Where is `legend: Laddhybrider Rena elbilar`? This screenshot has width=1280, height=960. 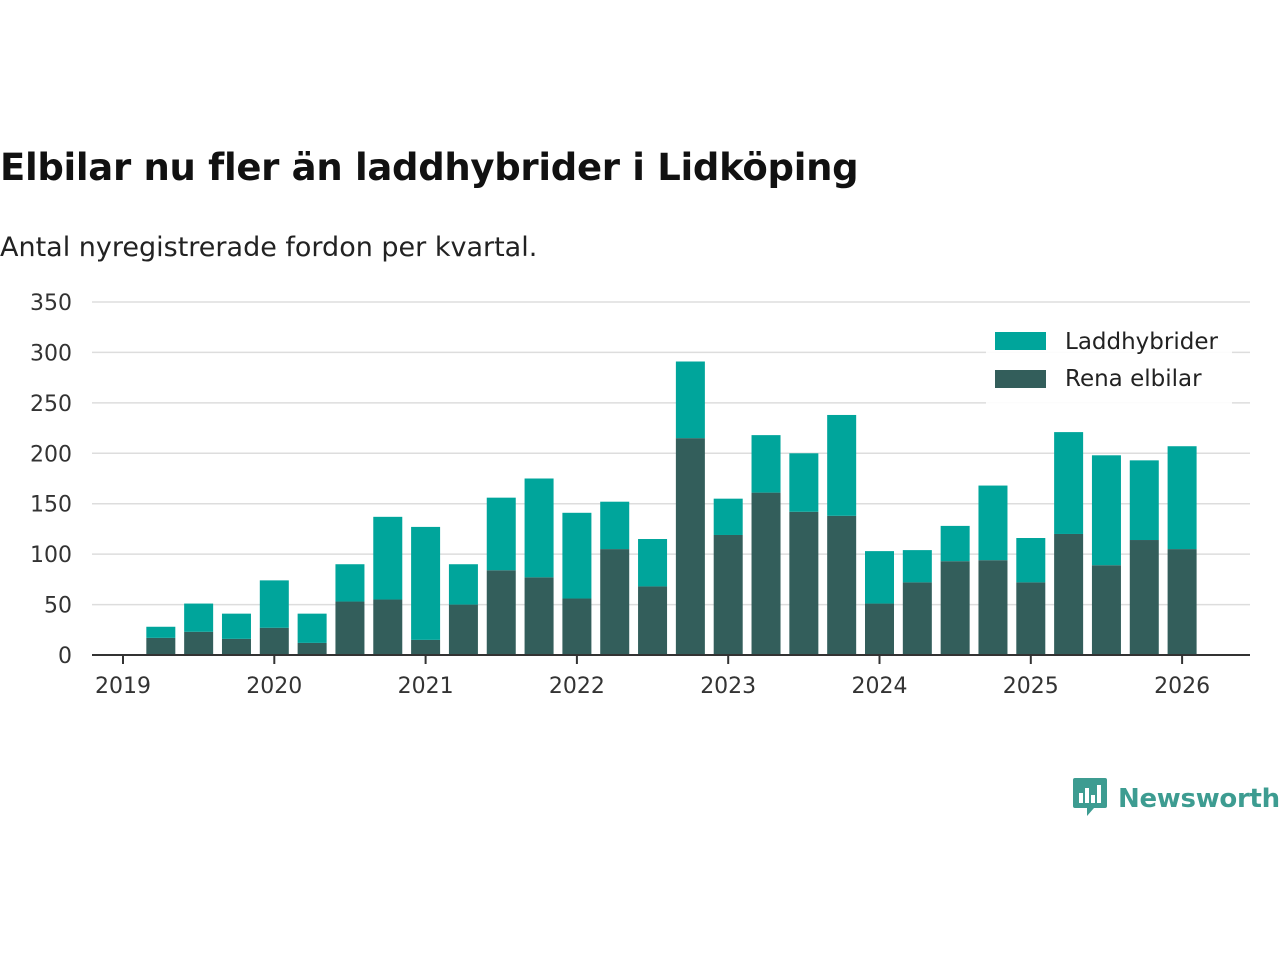
legend: Laddhybrider Rena elbilar is located at coordinates (1109, 363).